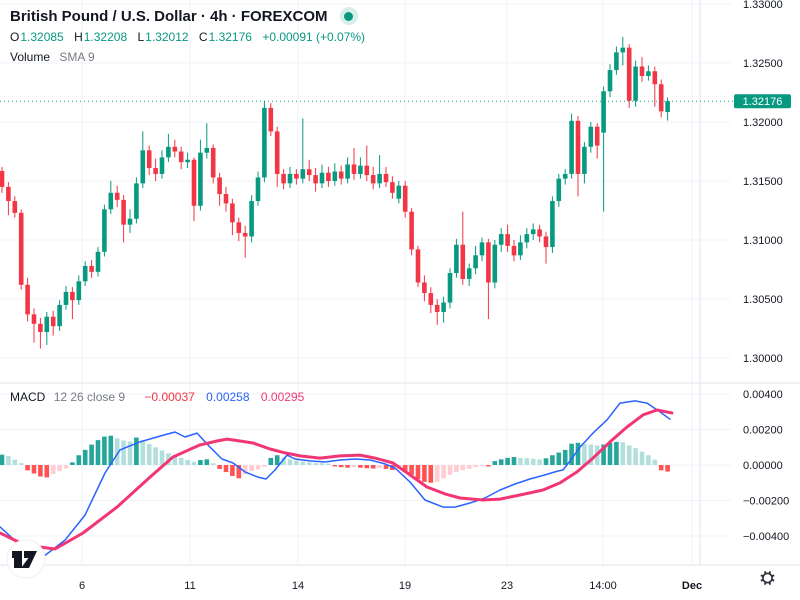  I want to click on axis-label: 19, so click(405, 586).